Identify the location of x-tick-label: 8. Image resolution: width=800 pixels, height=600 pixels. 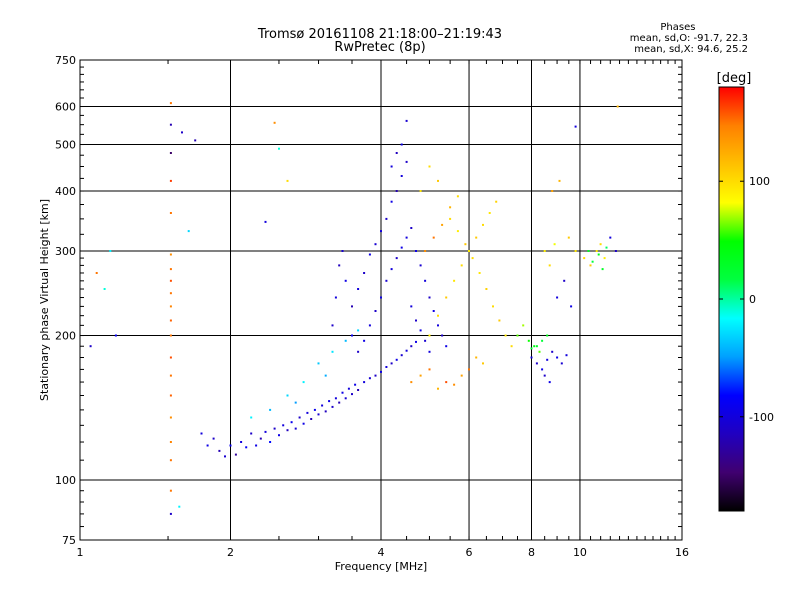
(531, 552).